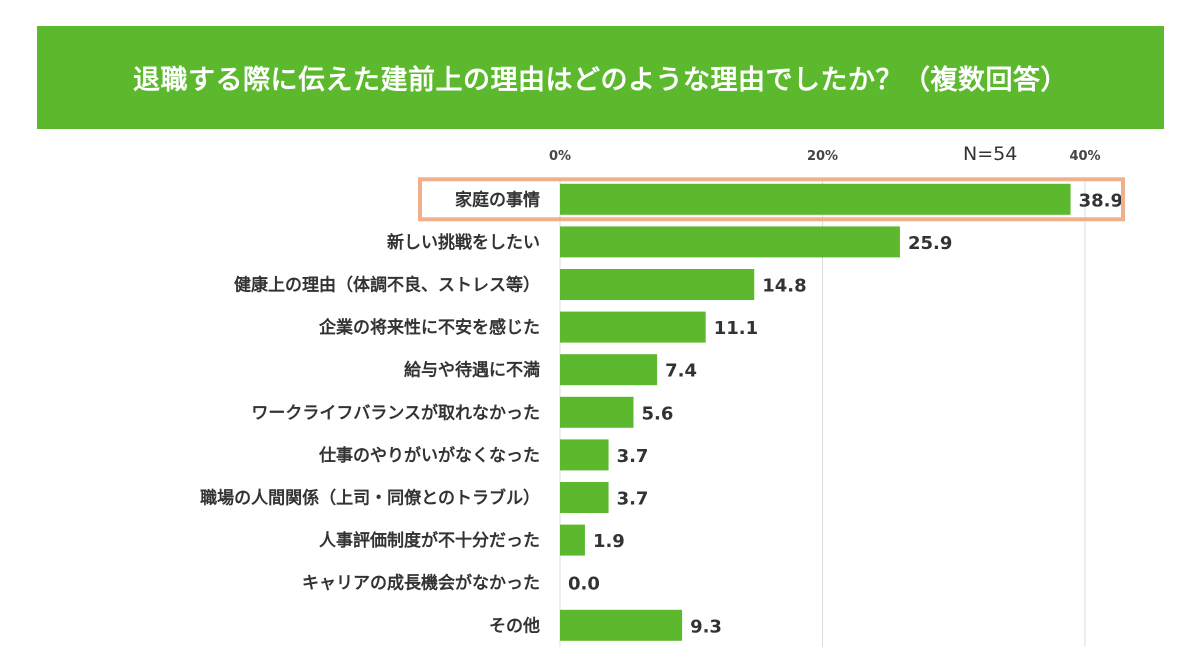  I want to click on value-label: 25.9, so click(930, 243).